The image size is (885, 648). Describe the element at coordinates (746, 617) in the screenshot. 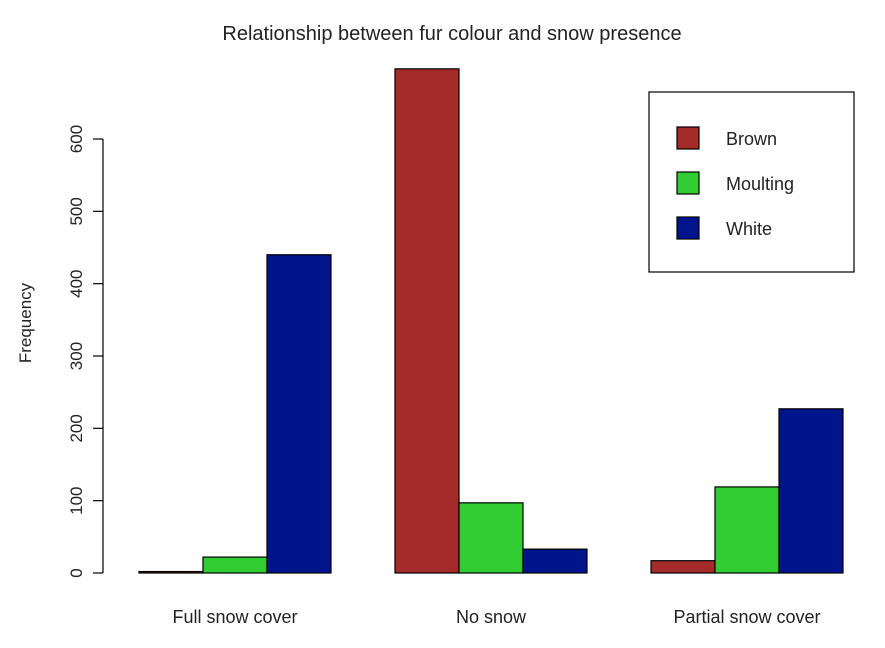

I see `x-tick-label: Partial snow cover` at that location.